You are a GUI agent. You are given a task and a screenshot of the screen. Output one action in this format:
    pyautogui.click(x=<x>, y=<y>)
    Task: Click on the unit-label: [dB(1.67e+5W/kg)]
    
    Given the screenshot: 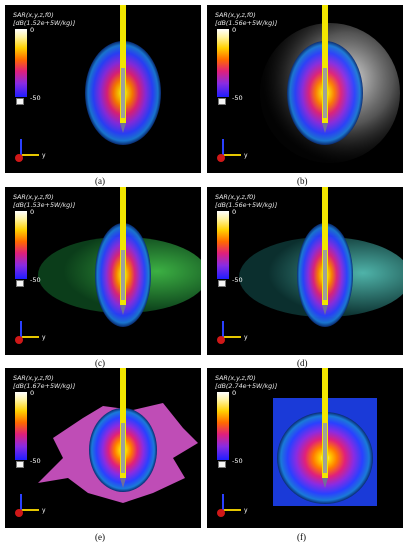 What is the action you would take?
    pyautogui.click(x=44, y=386)
    